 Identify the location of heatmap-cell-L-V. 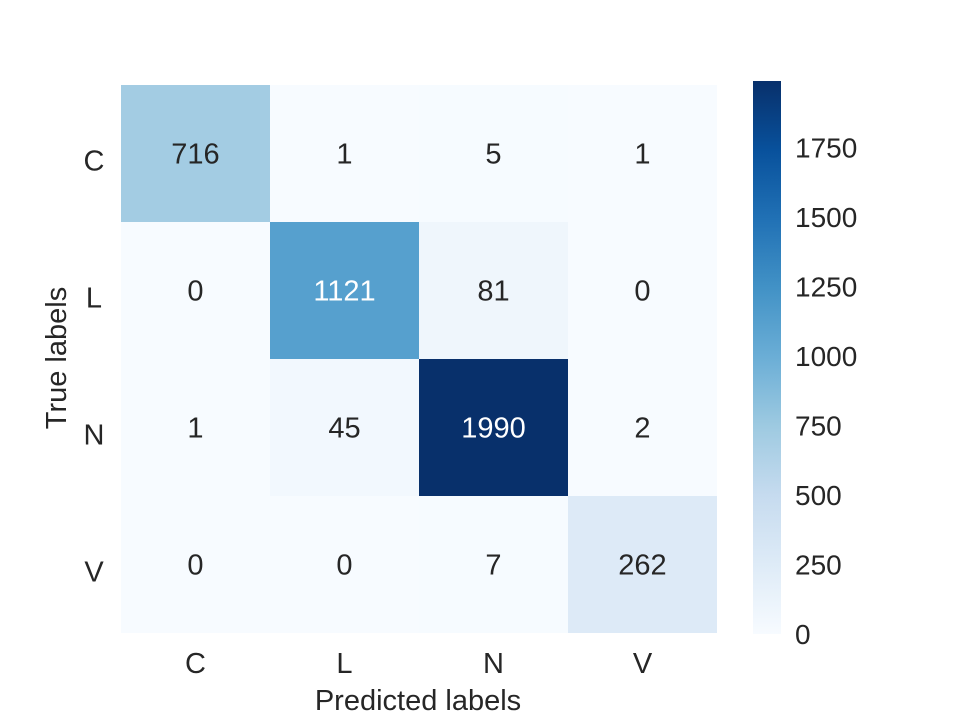
(642, 290).